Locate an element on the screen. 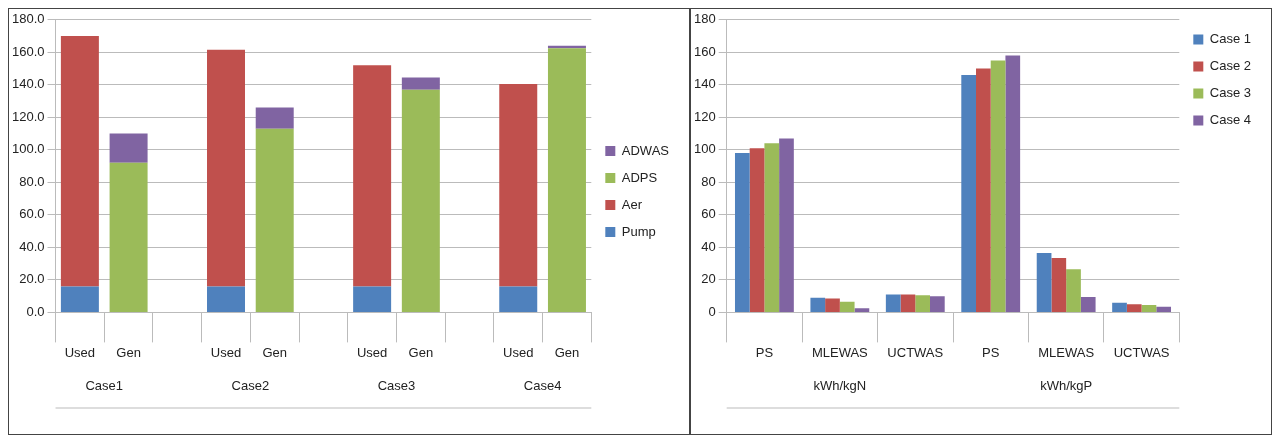 This screenshot has height=441, width=1284. y-tick-label: 60 is located at coordinates (708, 214).